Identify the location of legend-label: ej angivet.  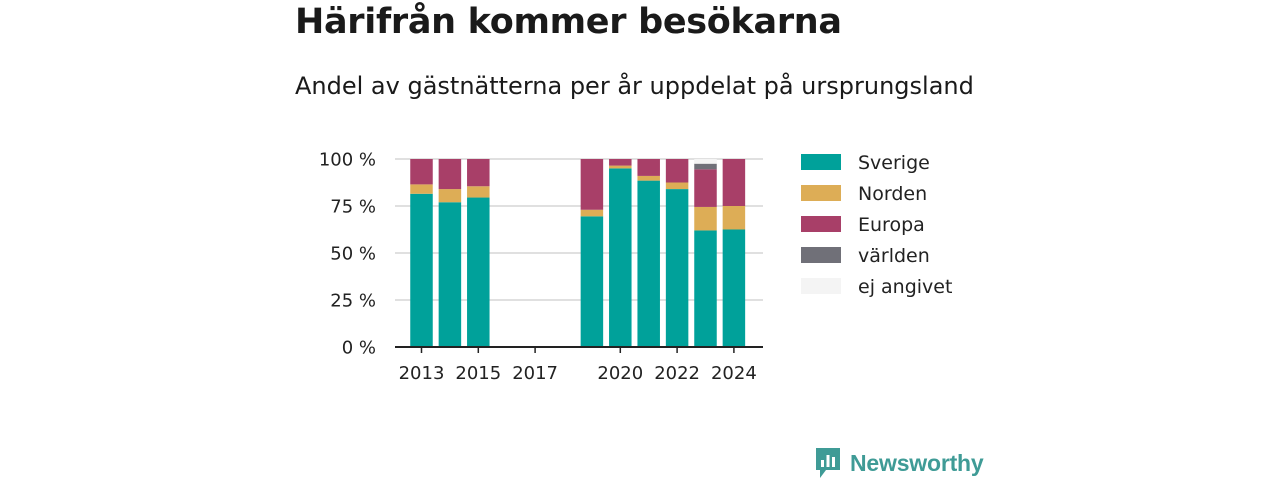
(905, 287).